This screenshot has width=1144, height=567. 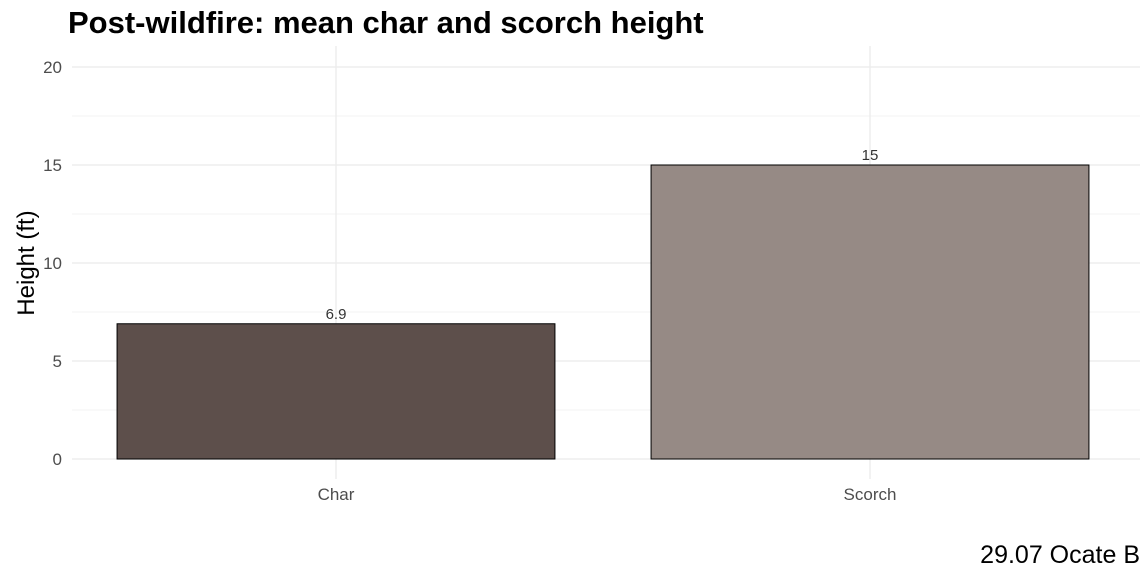 I want to click on data-label-scorch: 15, so click(x=870, y=155).